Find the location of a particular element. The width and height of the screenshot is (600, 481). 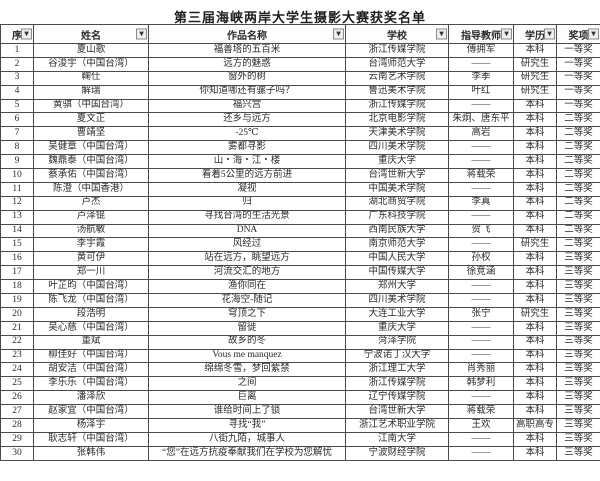

cell-work: 你知道哪还有骡子吗？ is located at coordinates (247, 92).